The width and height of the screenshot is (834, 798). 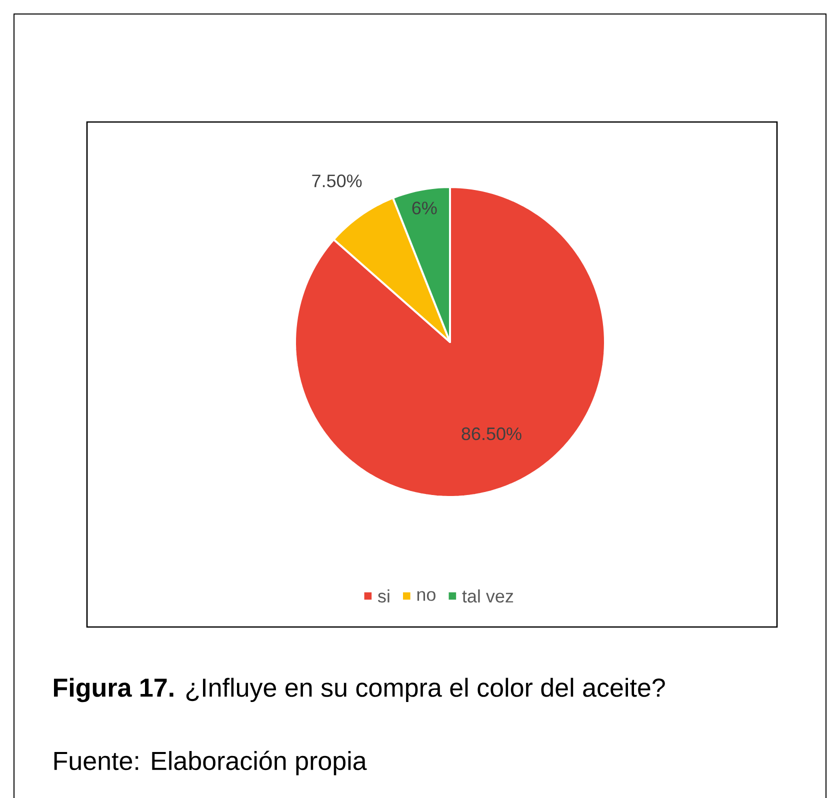 What do you see at coordinates (492, 433) in the screenshot?
I see `data-label: 86.50%` at bounding box center [492, 433].